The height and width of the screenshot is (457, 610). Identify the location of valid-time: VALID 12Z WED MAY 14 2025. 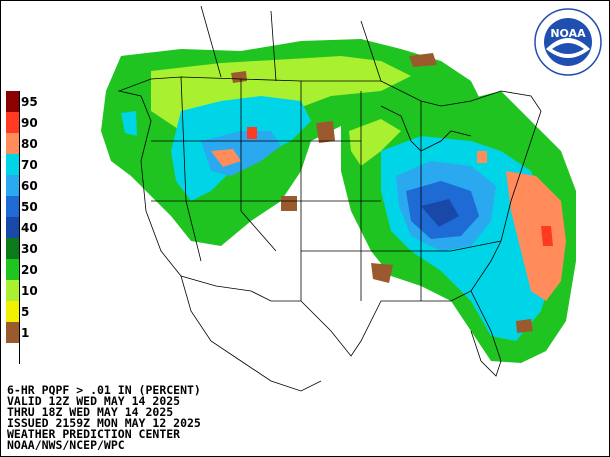
(94, 401).